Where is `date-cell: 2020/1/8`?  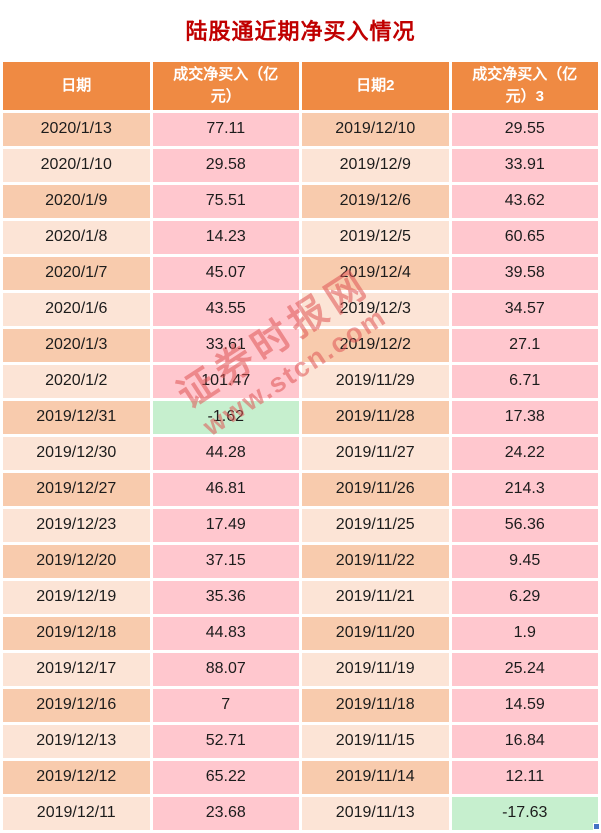 date-cell: 2020/1/8 is located at coordinates (76, 237).